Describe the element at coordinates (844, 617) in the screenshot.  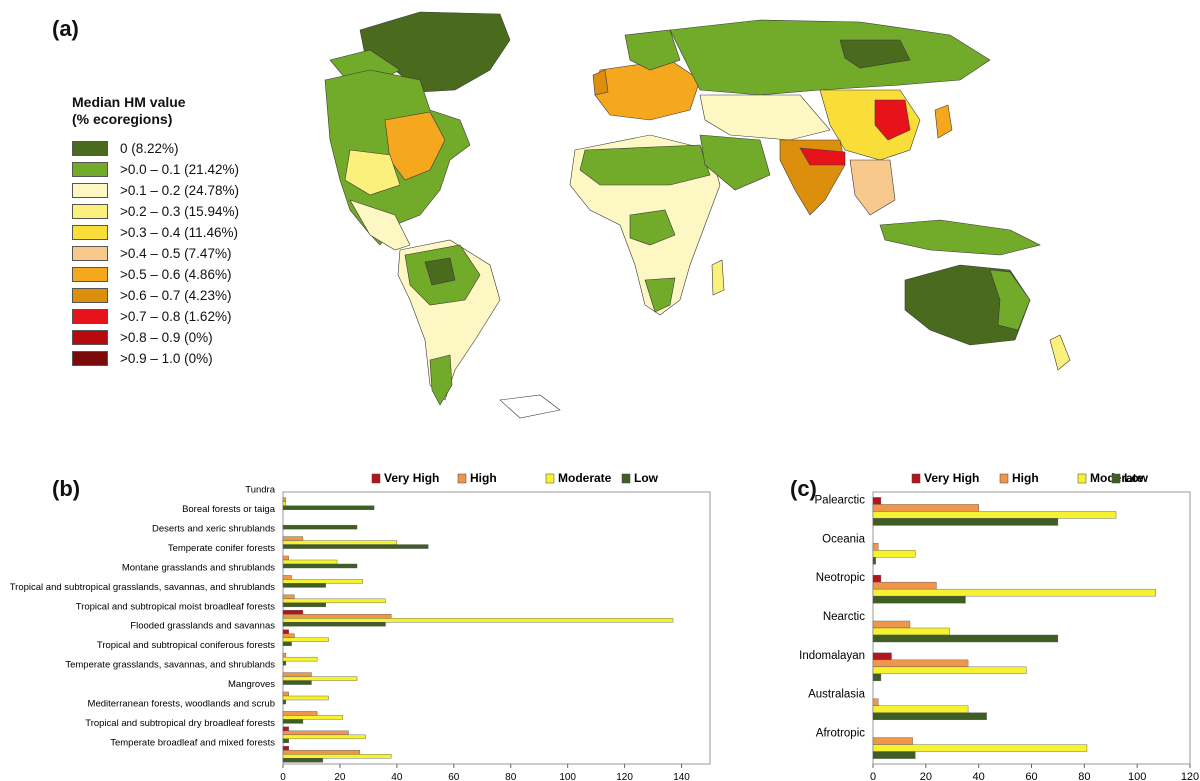
I see `category-label: Nearctic` at that location.